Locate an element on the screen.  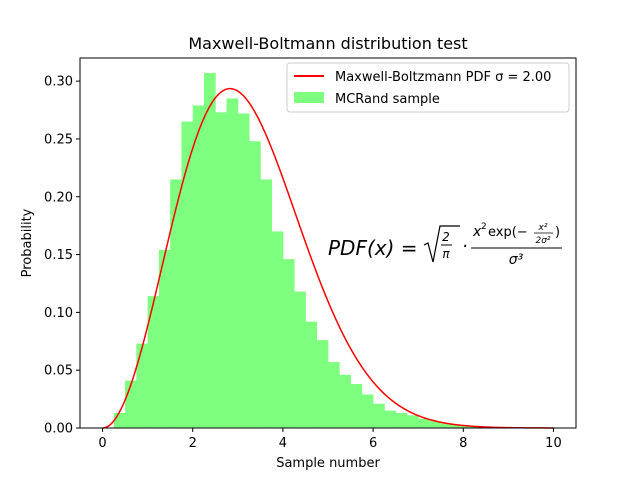
formula-num-sup: 2 is located at coordinates (484, 227).